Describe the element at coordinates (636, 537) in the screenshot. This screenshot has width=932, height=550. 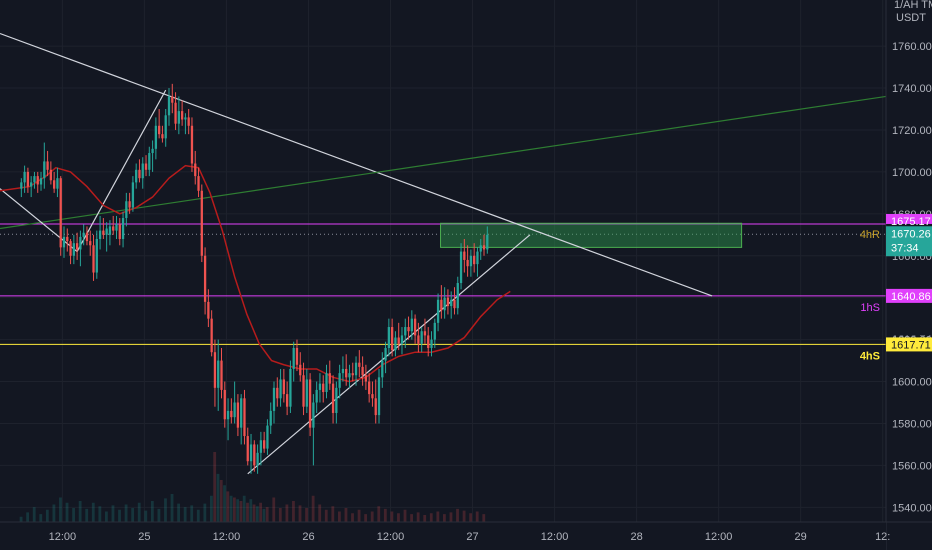
I see `time-tick-label: 28` at that location.